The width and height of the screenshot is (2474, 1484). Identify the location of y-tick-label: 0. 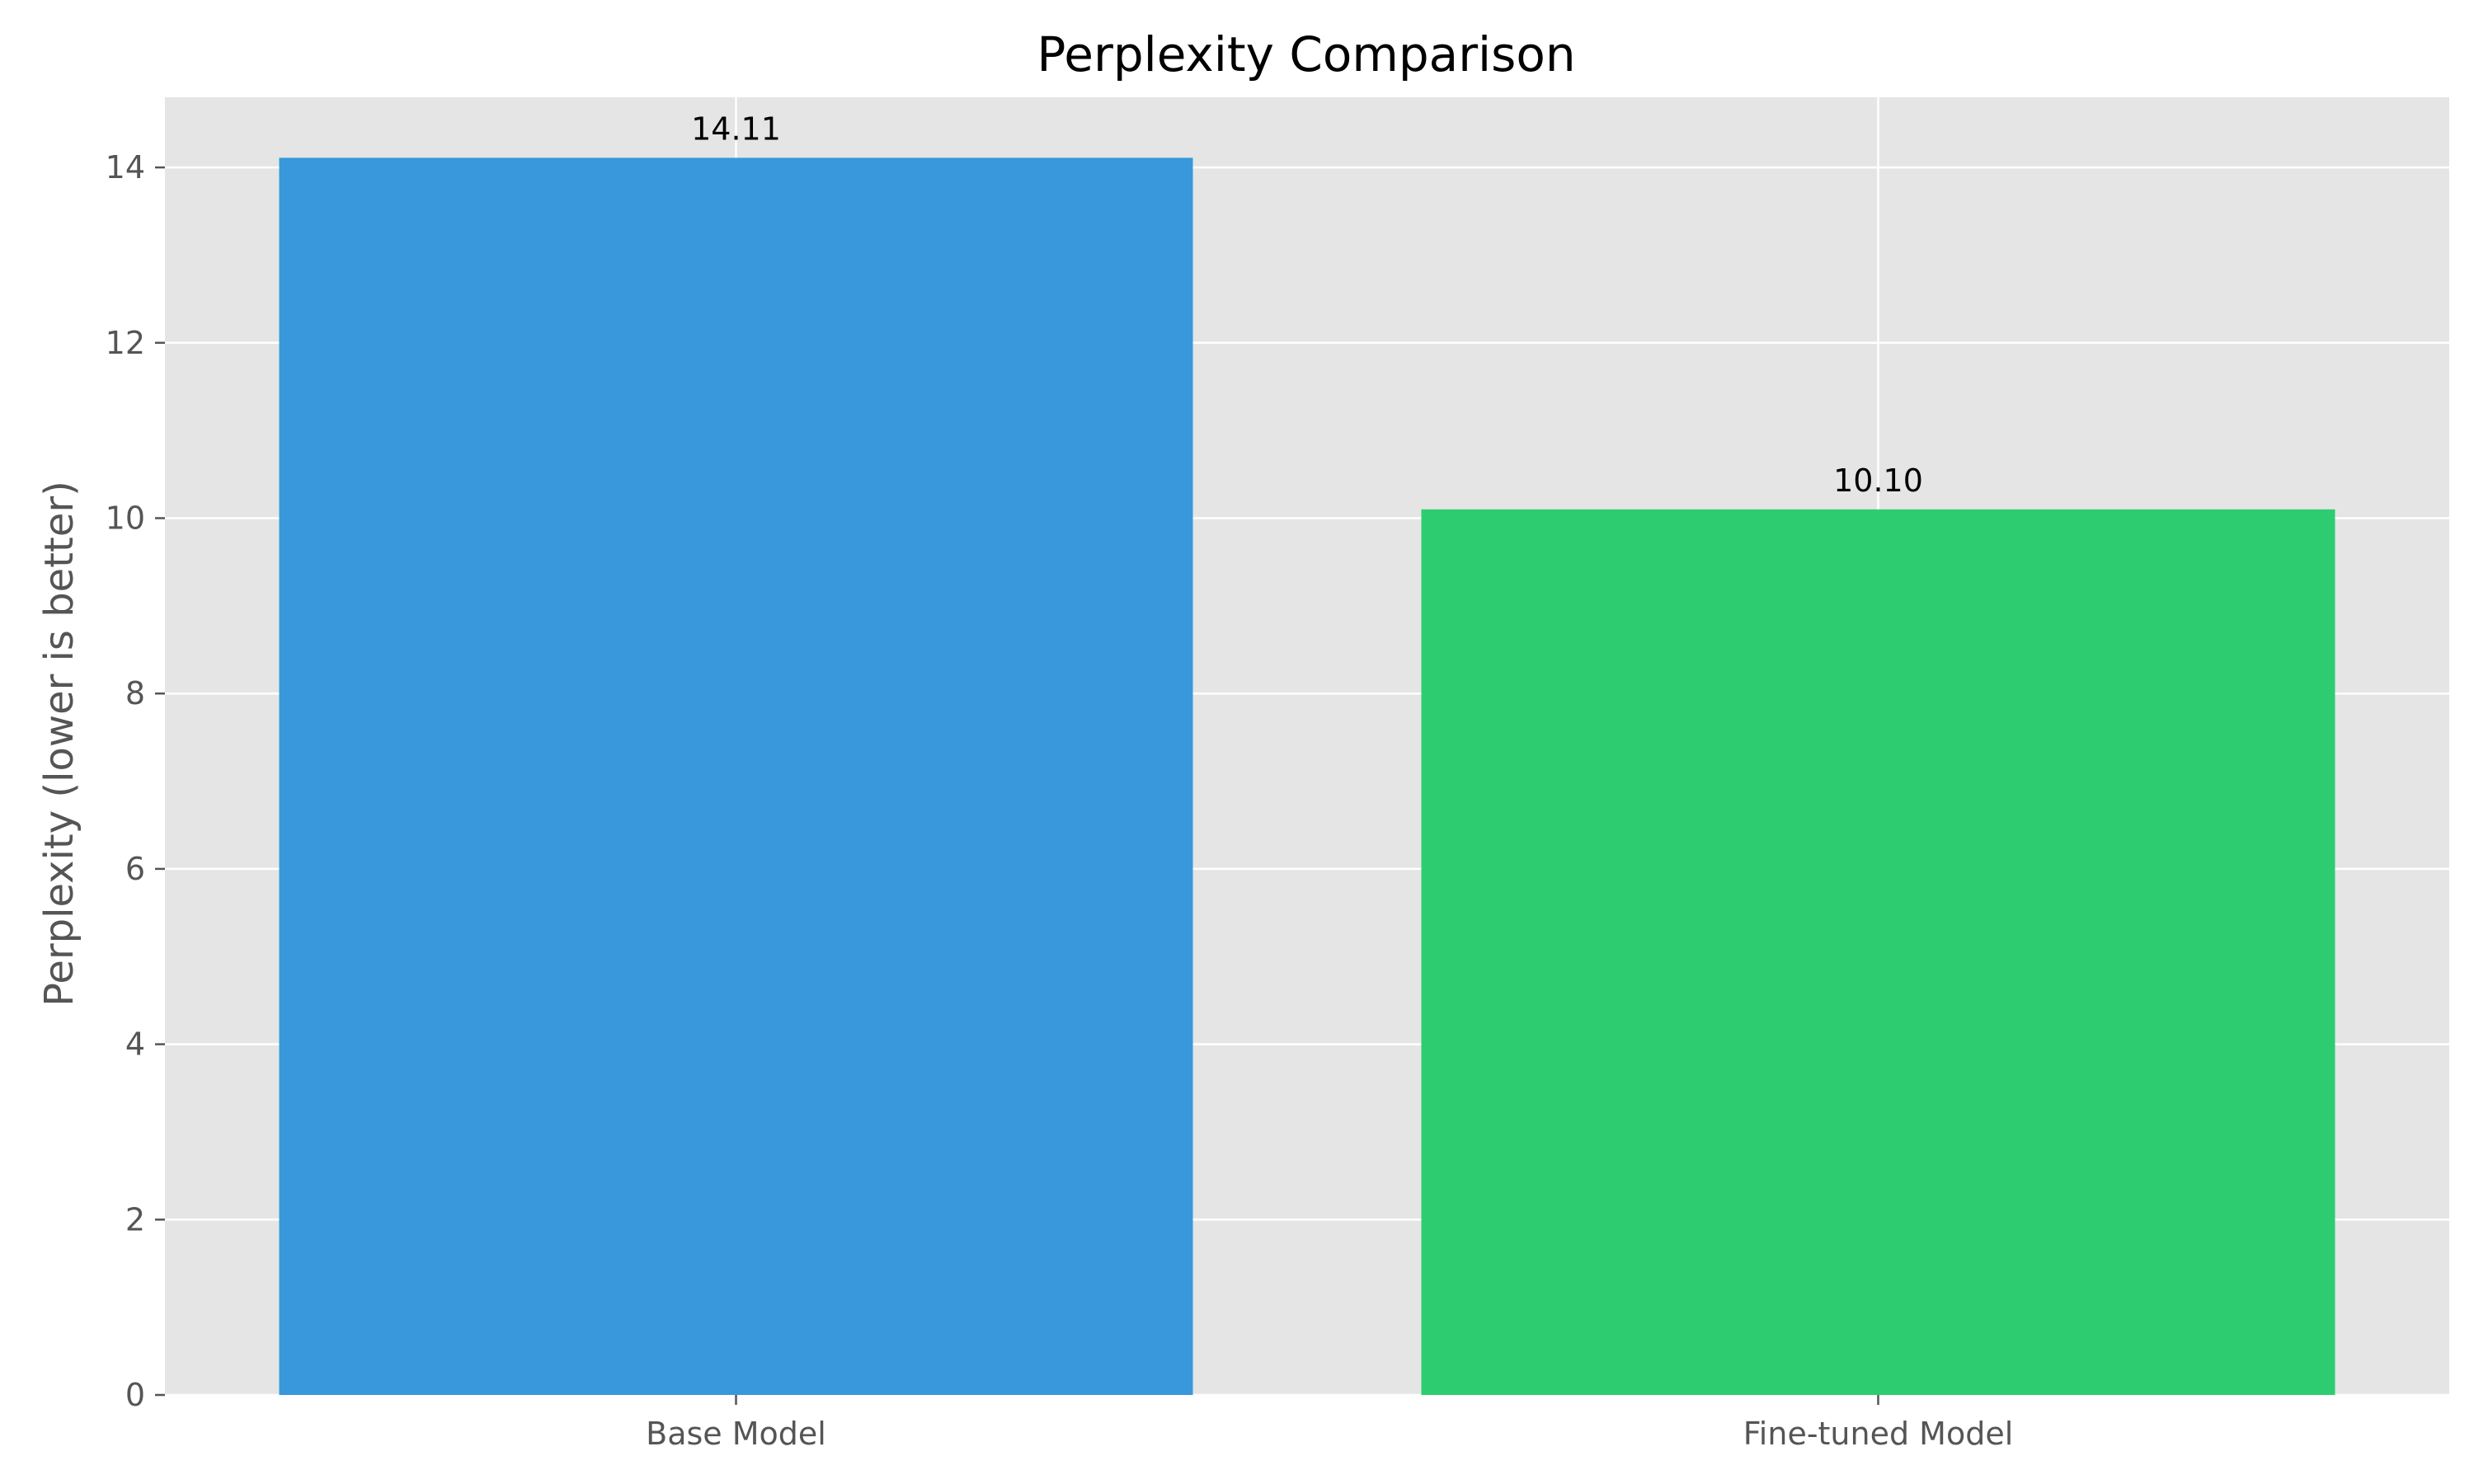
(135, 1395).